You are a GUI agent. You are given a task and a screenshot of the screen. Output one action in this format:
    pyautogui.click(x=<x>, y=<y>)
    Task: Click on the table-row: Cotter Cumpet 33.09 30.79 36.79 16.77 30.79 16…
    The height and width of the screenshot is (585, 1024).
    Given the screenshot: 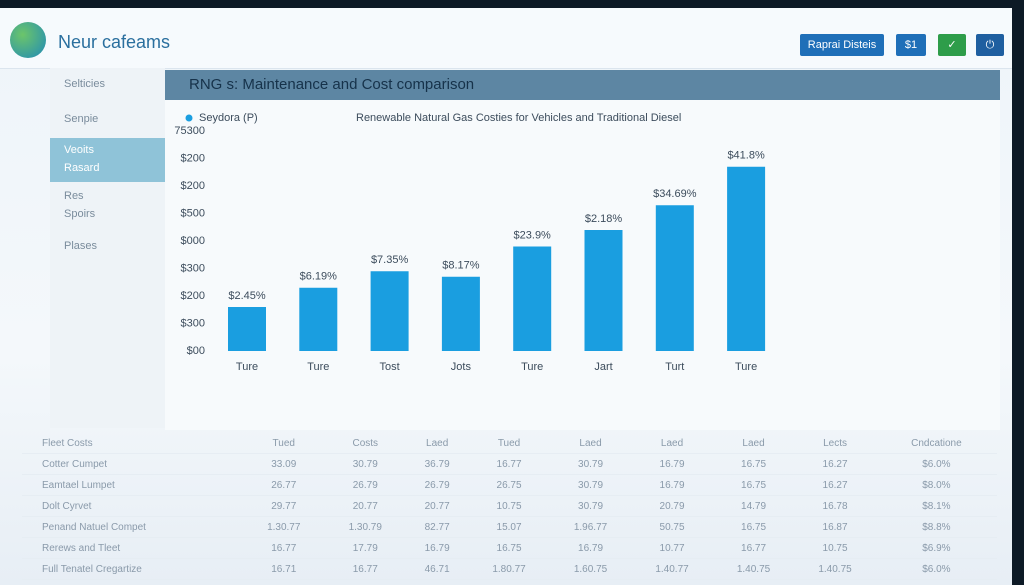 What is the action you would take?
    pyautogui.click(x=509, y=464)
    